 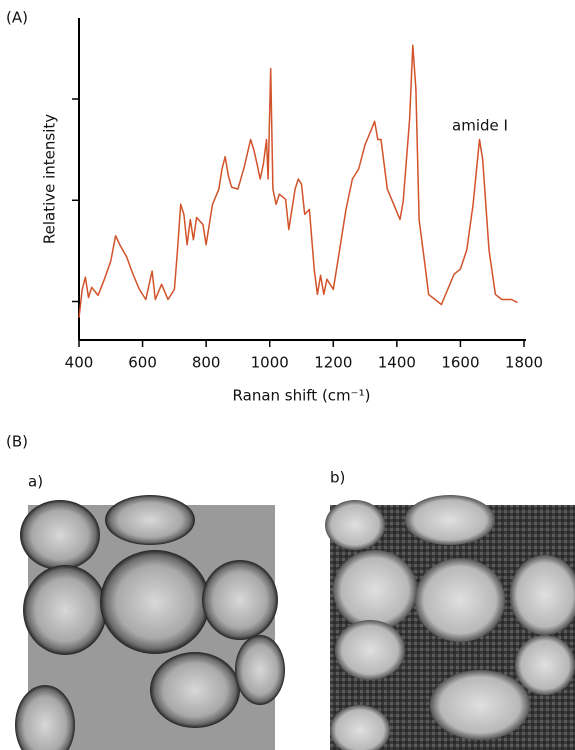 I want to click on y-axis-label: Relative intensity, so click(x=50, y=179).